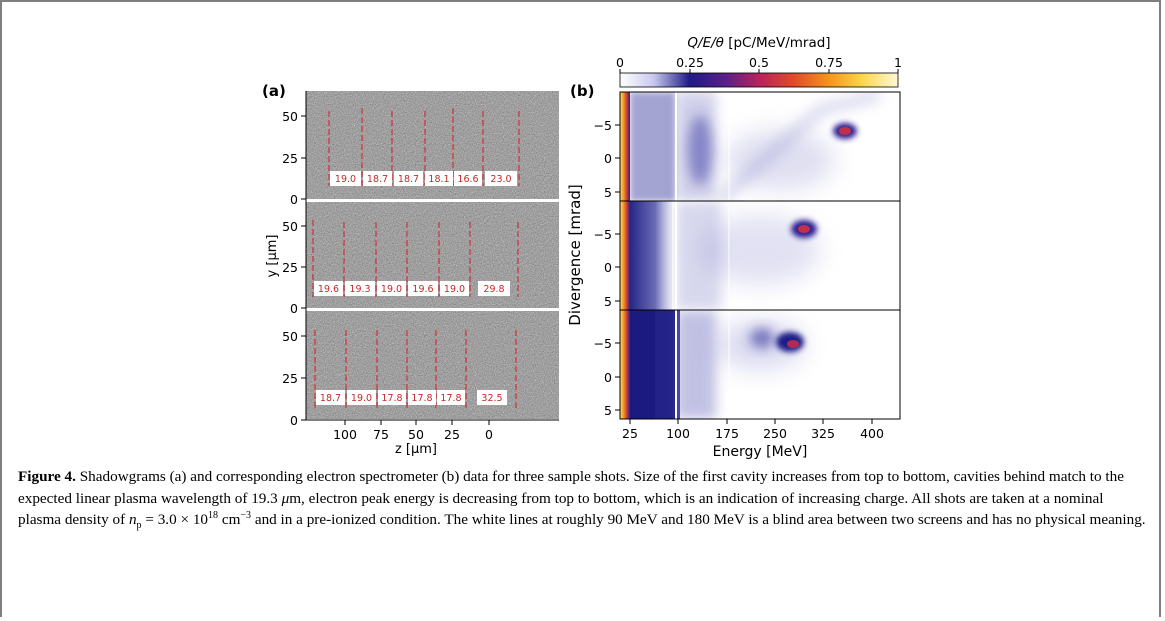 This screenshot has height=621, width=1165. Describe the element at coordinates (274, 91) in the screenshot. I see `panel-a-label: (a)` at that location.